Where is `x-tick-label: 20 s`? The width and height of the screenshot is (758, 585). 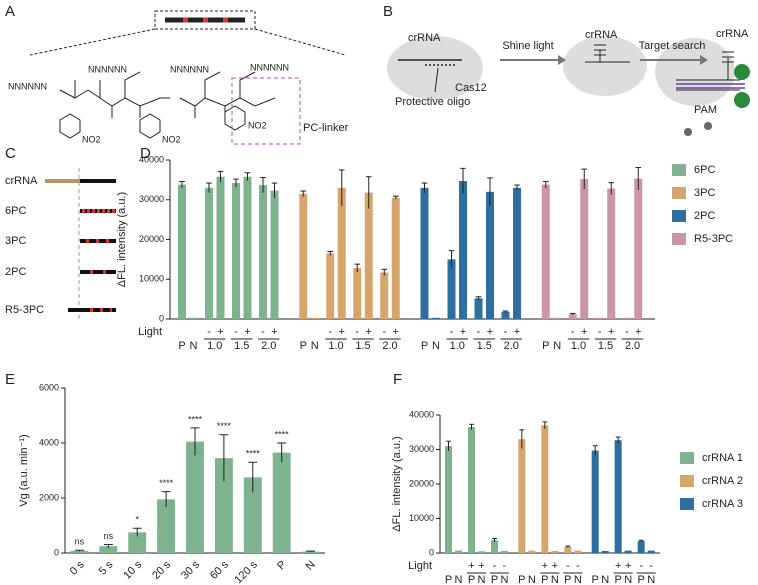 x-tick-label: 20 s is located at coordinates (162, 570).